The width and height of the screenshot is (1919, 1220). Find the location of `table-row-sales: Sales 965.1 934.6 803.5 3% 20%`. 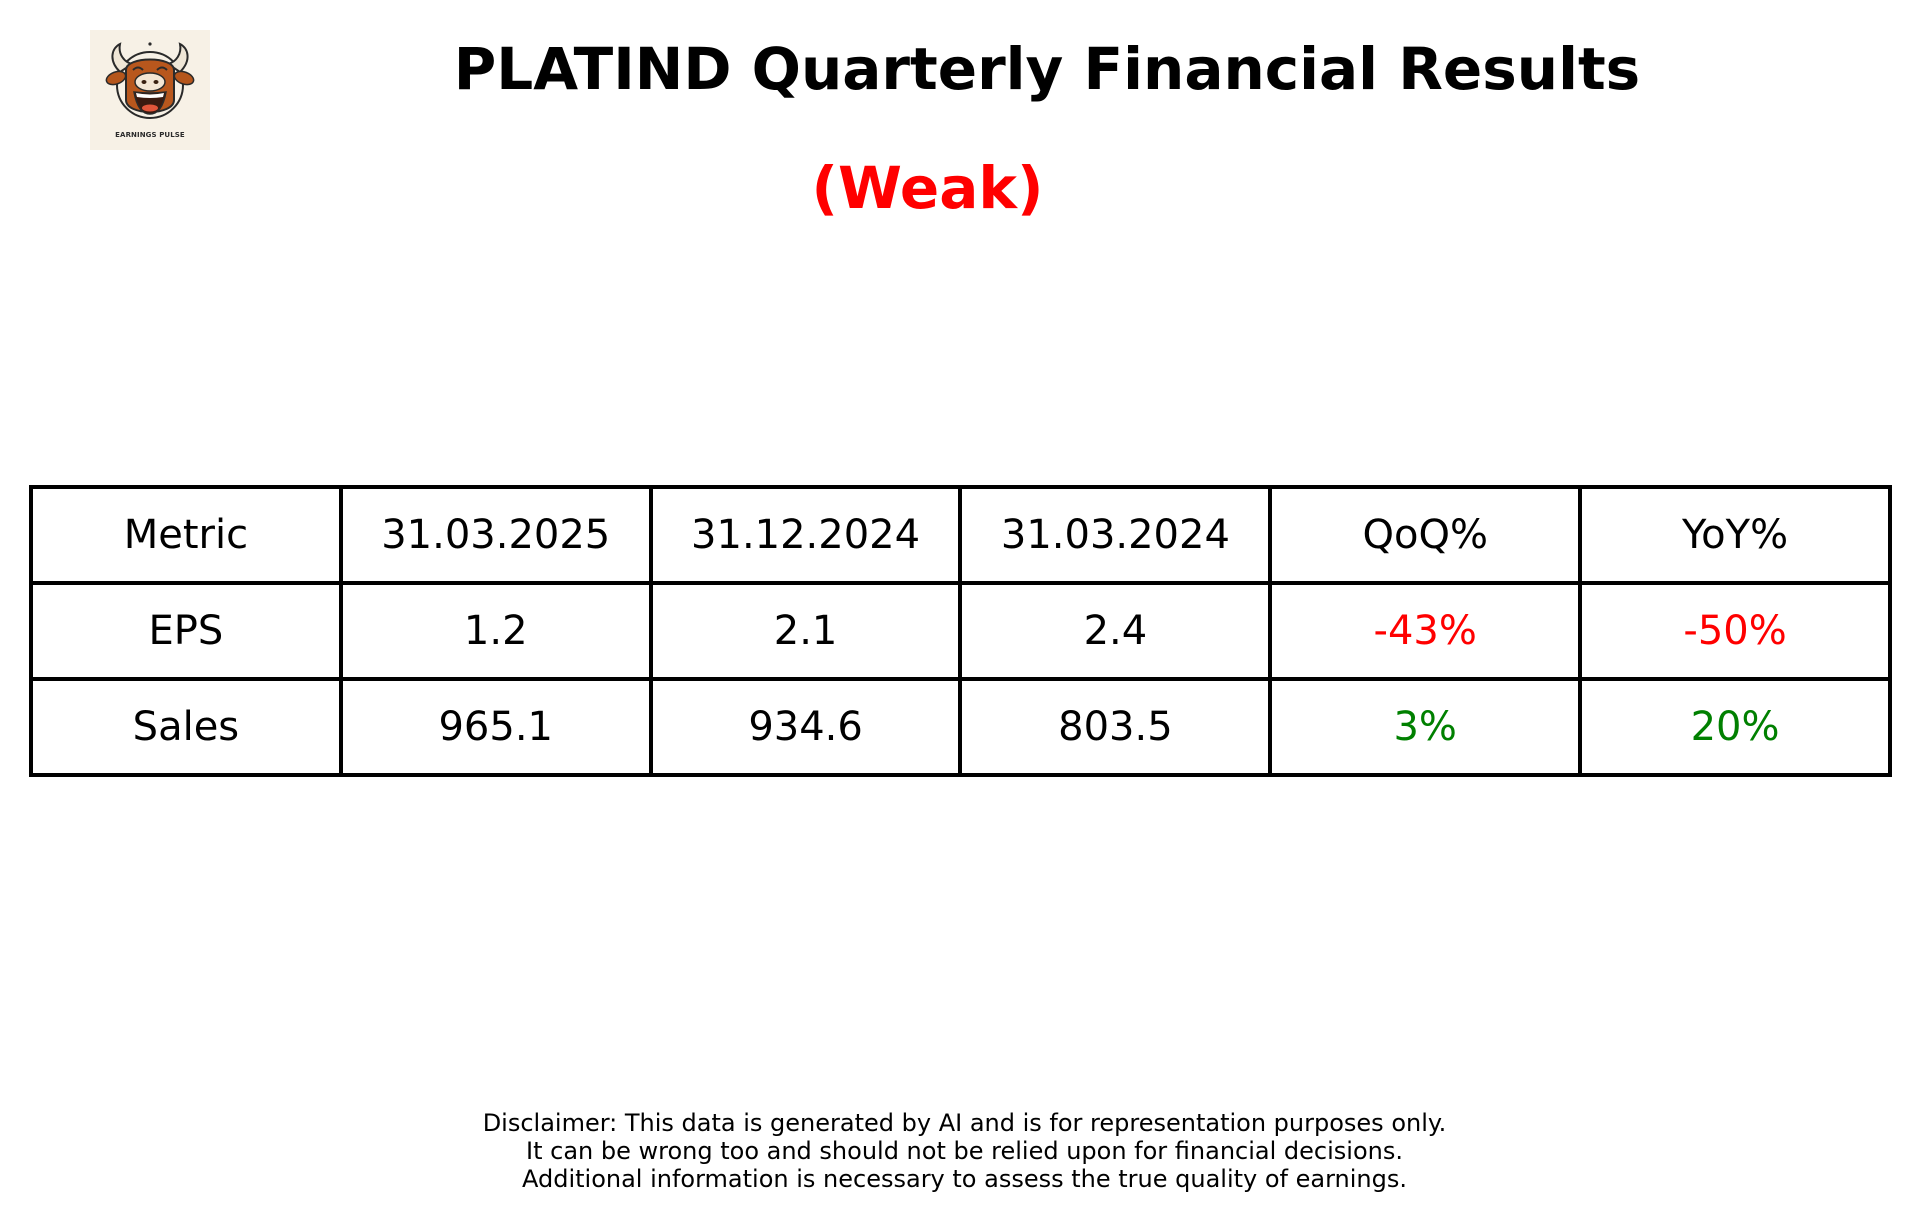

table-row-sales: Sales 965.1 934.6 803.5 3% 20% is located at coordinates (960, 727).